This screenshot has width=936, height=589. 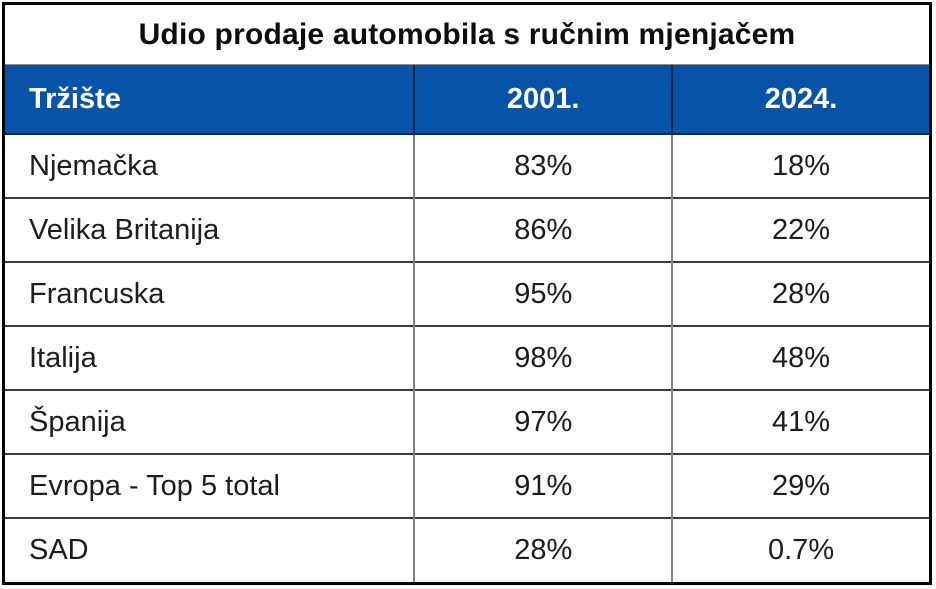 I want to click on value-2024: 28%, so click(x=800, y=293).